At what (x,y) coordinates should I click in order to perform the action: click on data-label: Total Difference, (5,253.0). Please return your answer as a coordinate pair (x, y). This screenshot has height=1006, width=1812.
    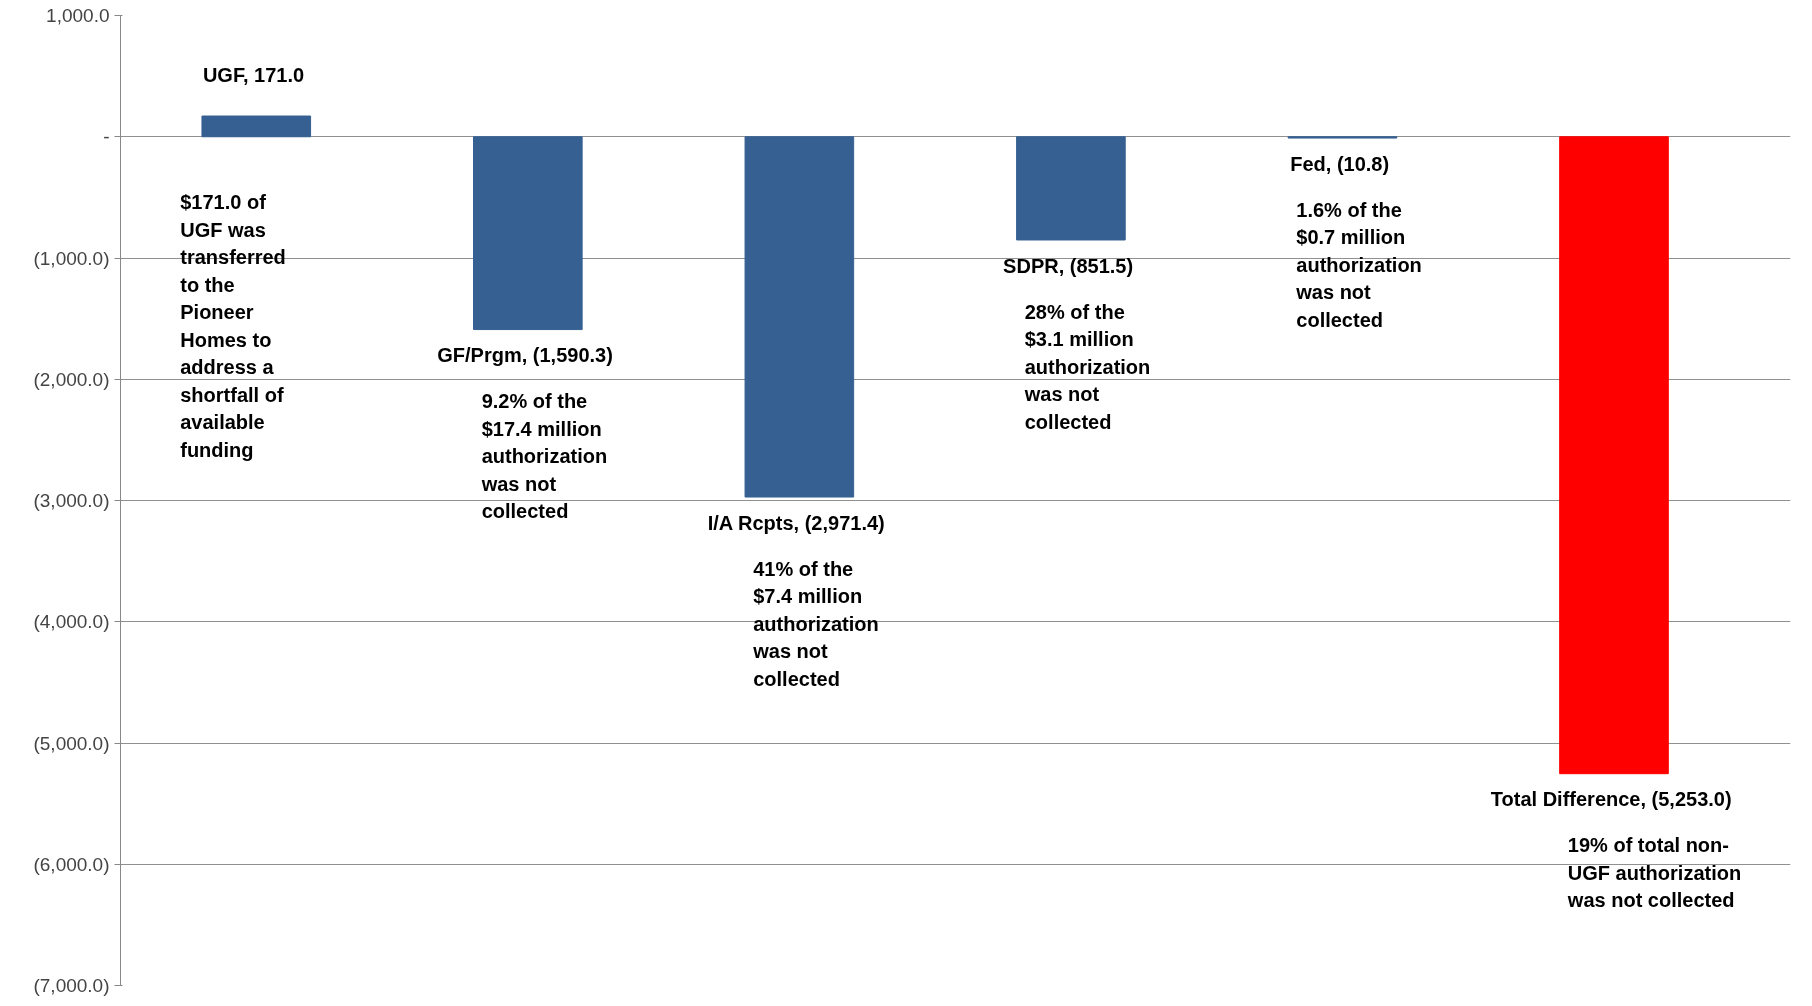
    Looking at the image, I should click on (1611, 799).